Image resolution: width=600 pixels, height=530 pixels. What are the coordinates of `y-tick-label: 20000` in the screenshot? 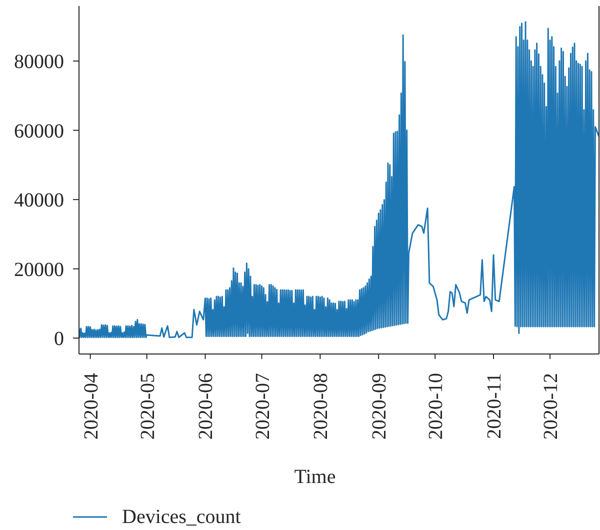 It's located at (39, 269).